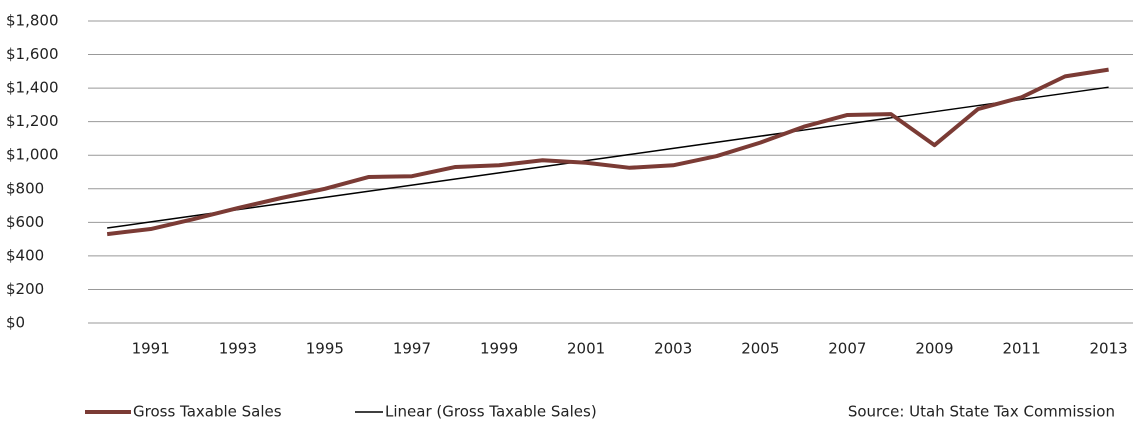 The width and height of the screenshot is (1147, 432). Describe the element at coordinates (207, 412) in the screenshot. I see `legend-label: Gross Taxable Sales` at that location.